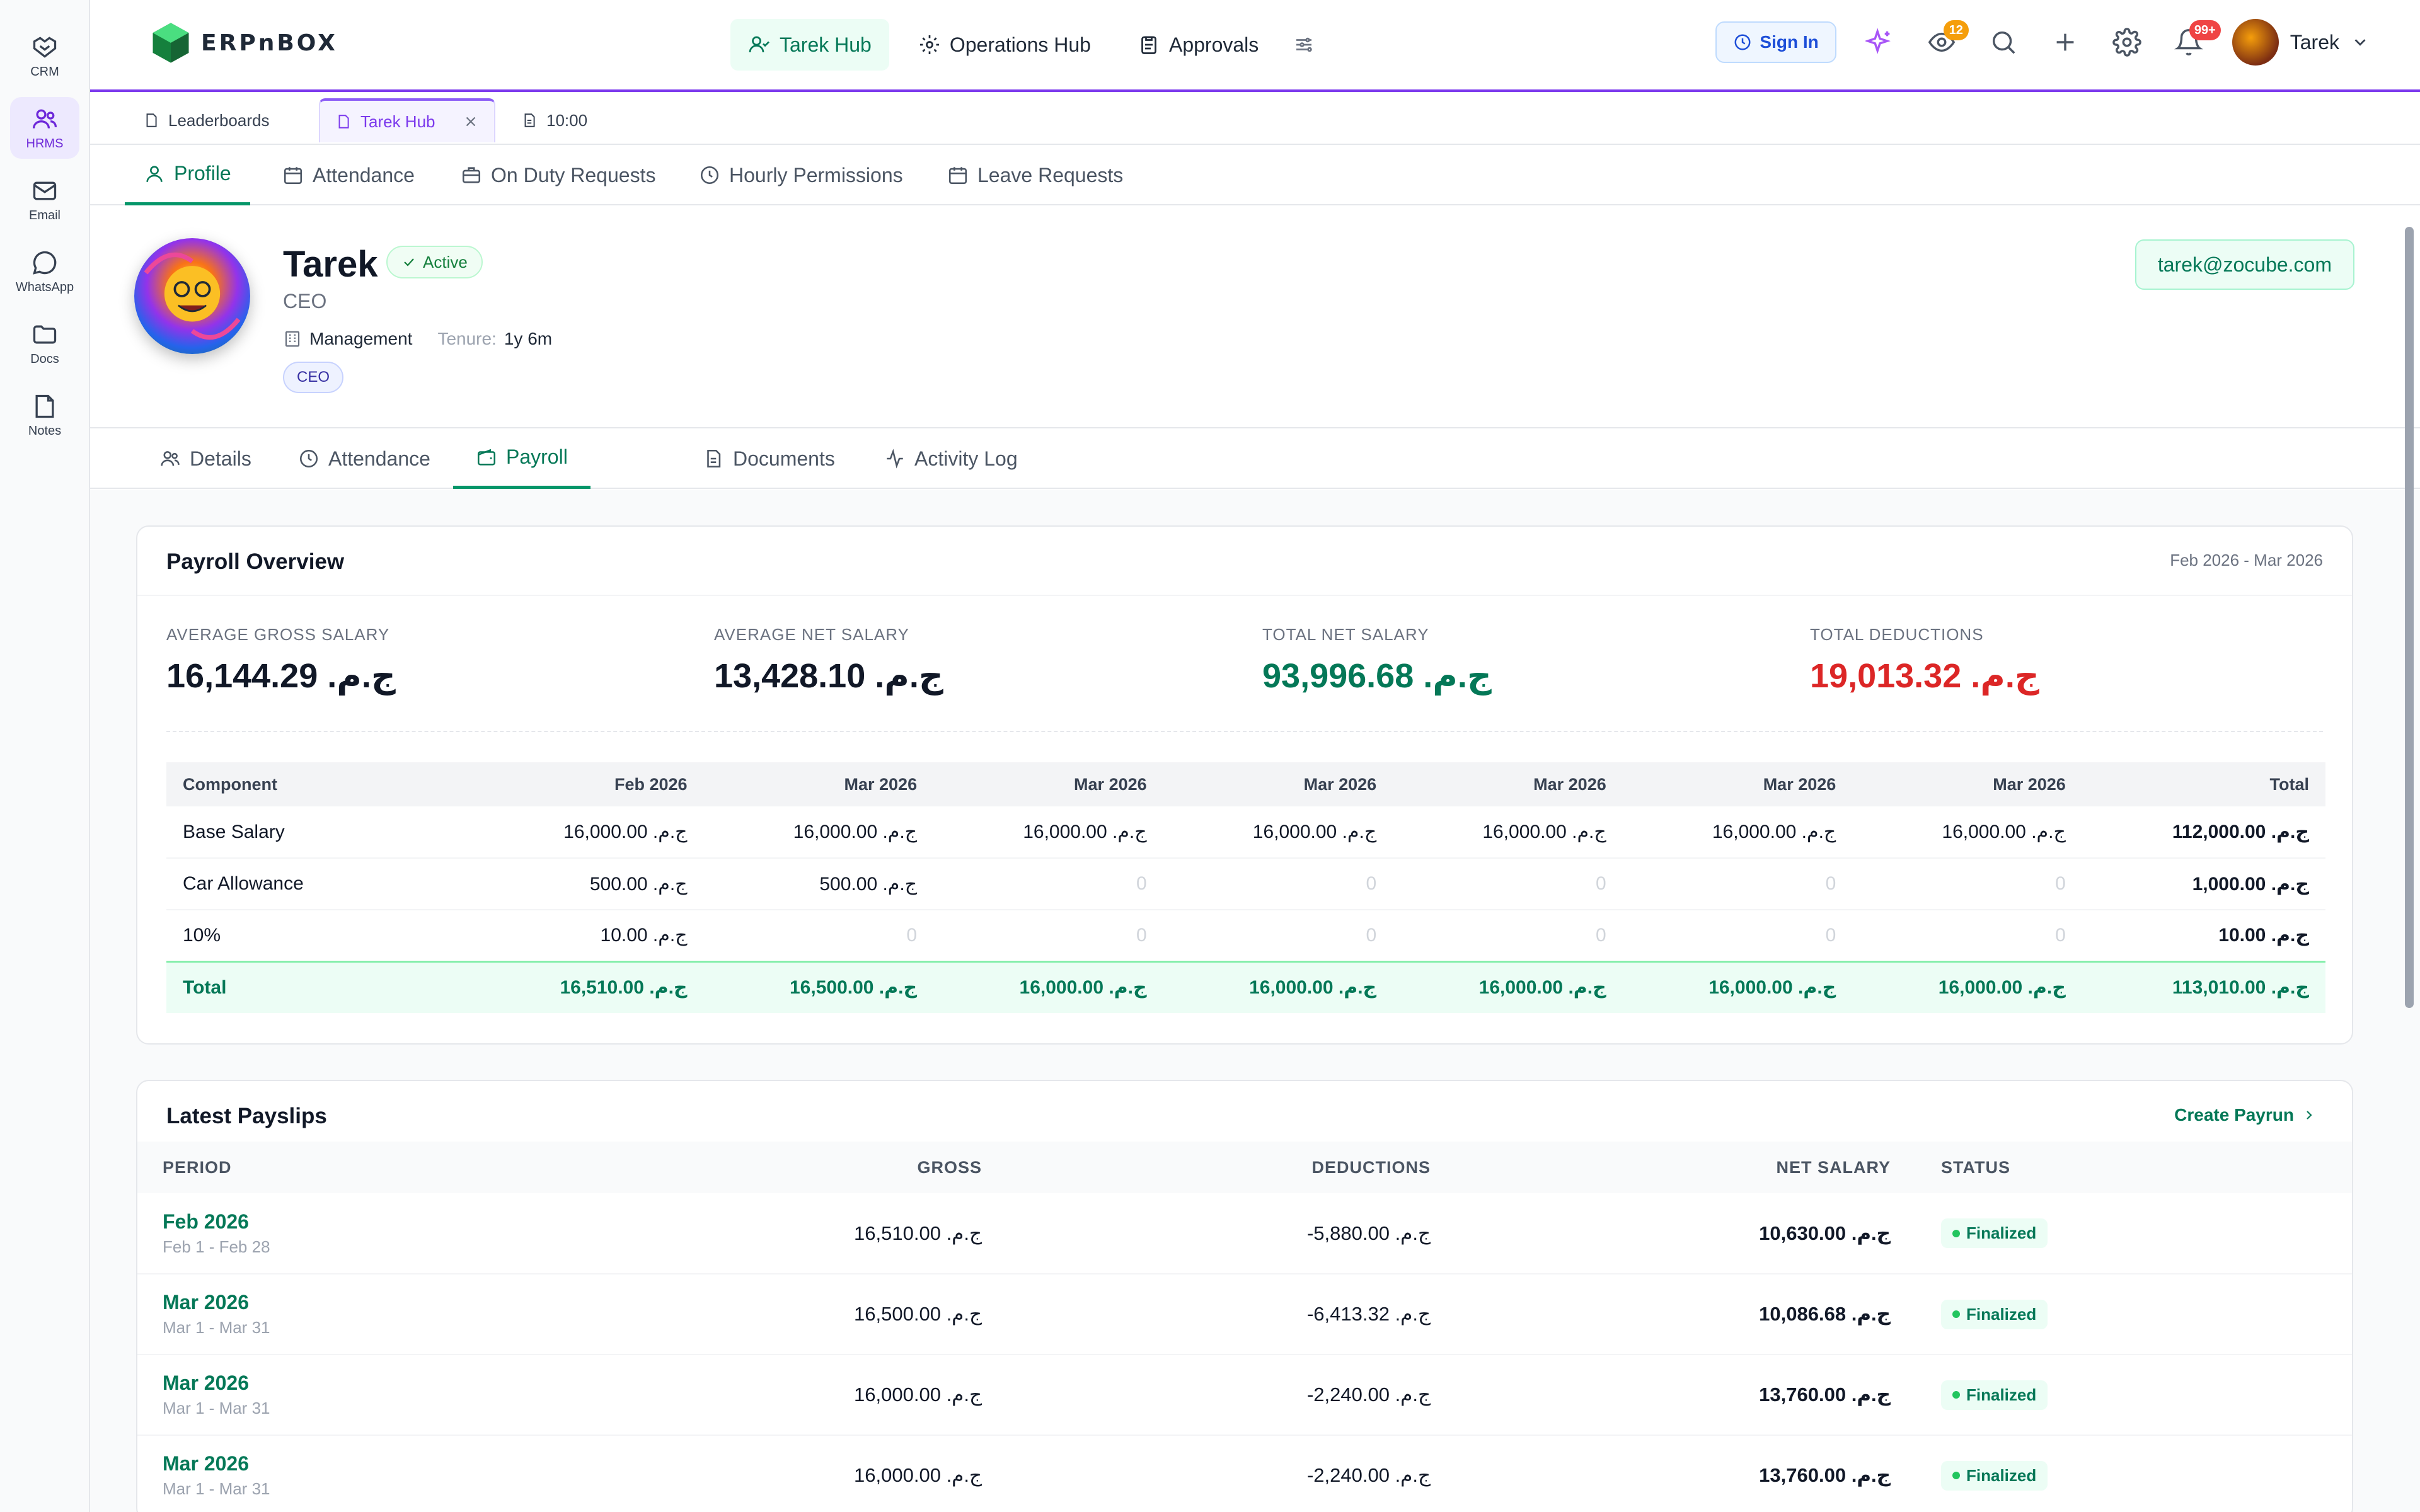  What do you see at coordinates (1897, 634) in the screenshot?
I see `stat-label: Total Deductions` at bounding box center [1897, 634].